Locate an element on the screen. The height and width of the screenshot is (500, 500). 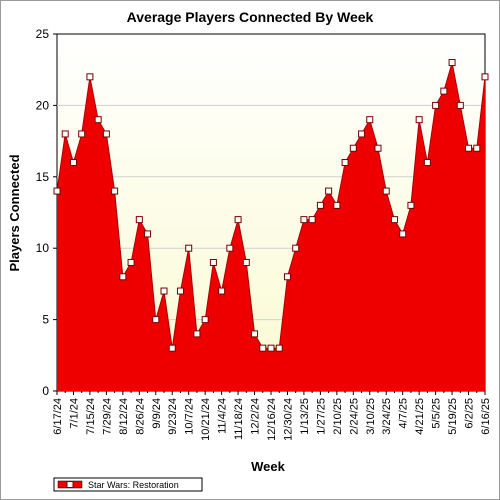
y-axis-label: Players Connected is located at coordinates (14, 212).